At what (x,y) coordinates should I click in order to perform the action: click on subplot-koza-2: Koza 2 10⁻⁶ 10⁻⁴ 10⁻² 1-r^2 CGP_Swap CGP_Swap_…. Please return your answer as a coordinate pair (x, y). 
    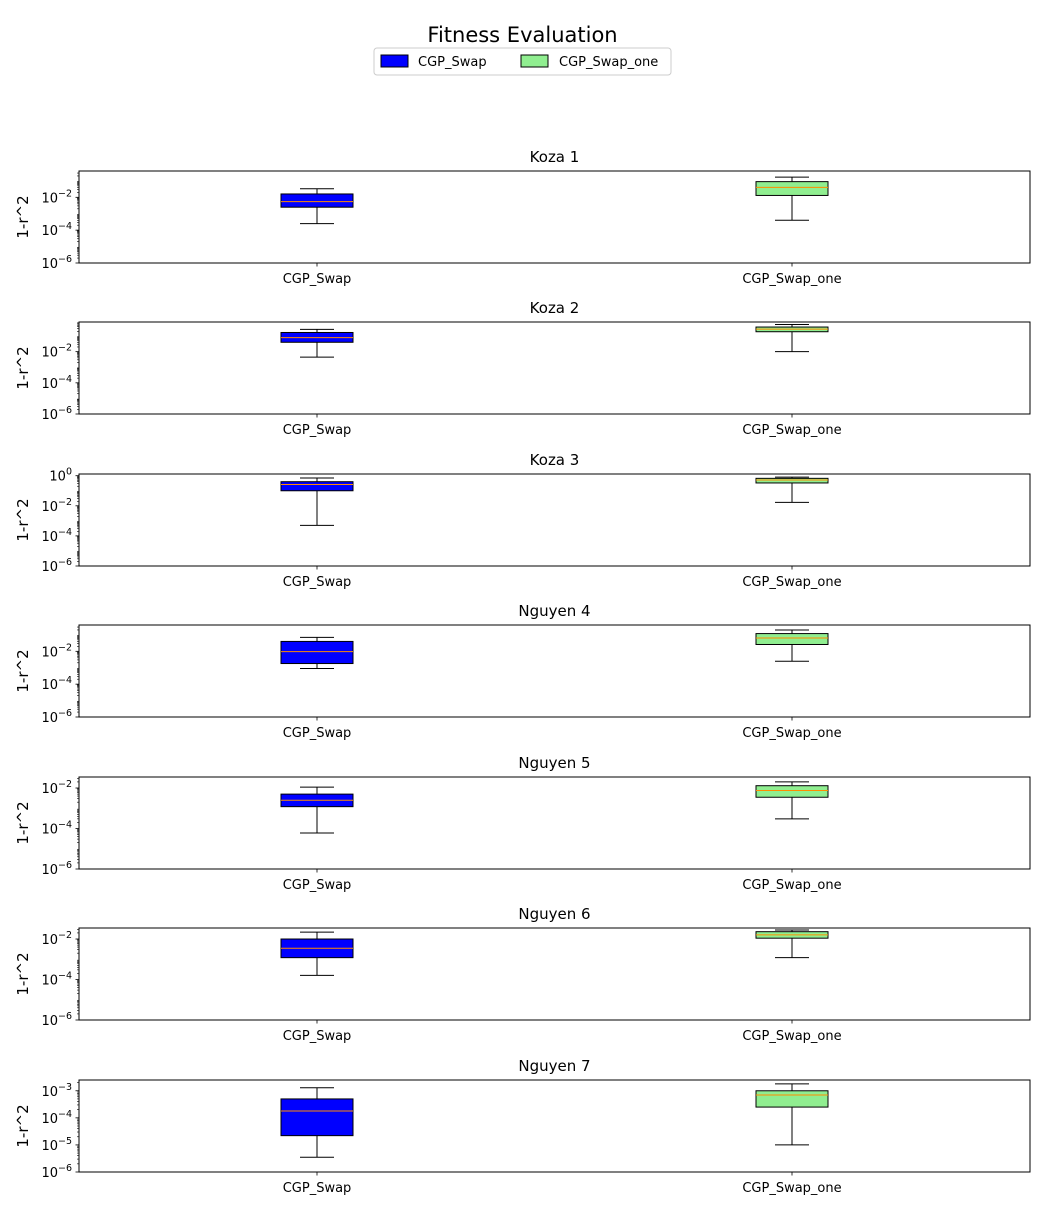
    Looking at the image, I should click on (522, 368).